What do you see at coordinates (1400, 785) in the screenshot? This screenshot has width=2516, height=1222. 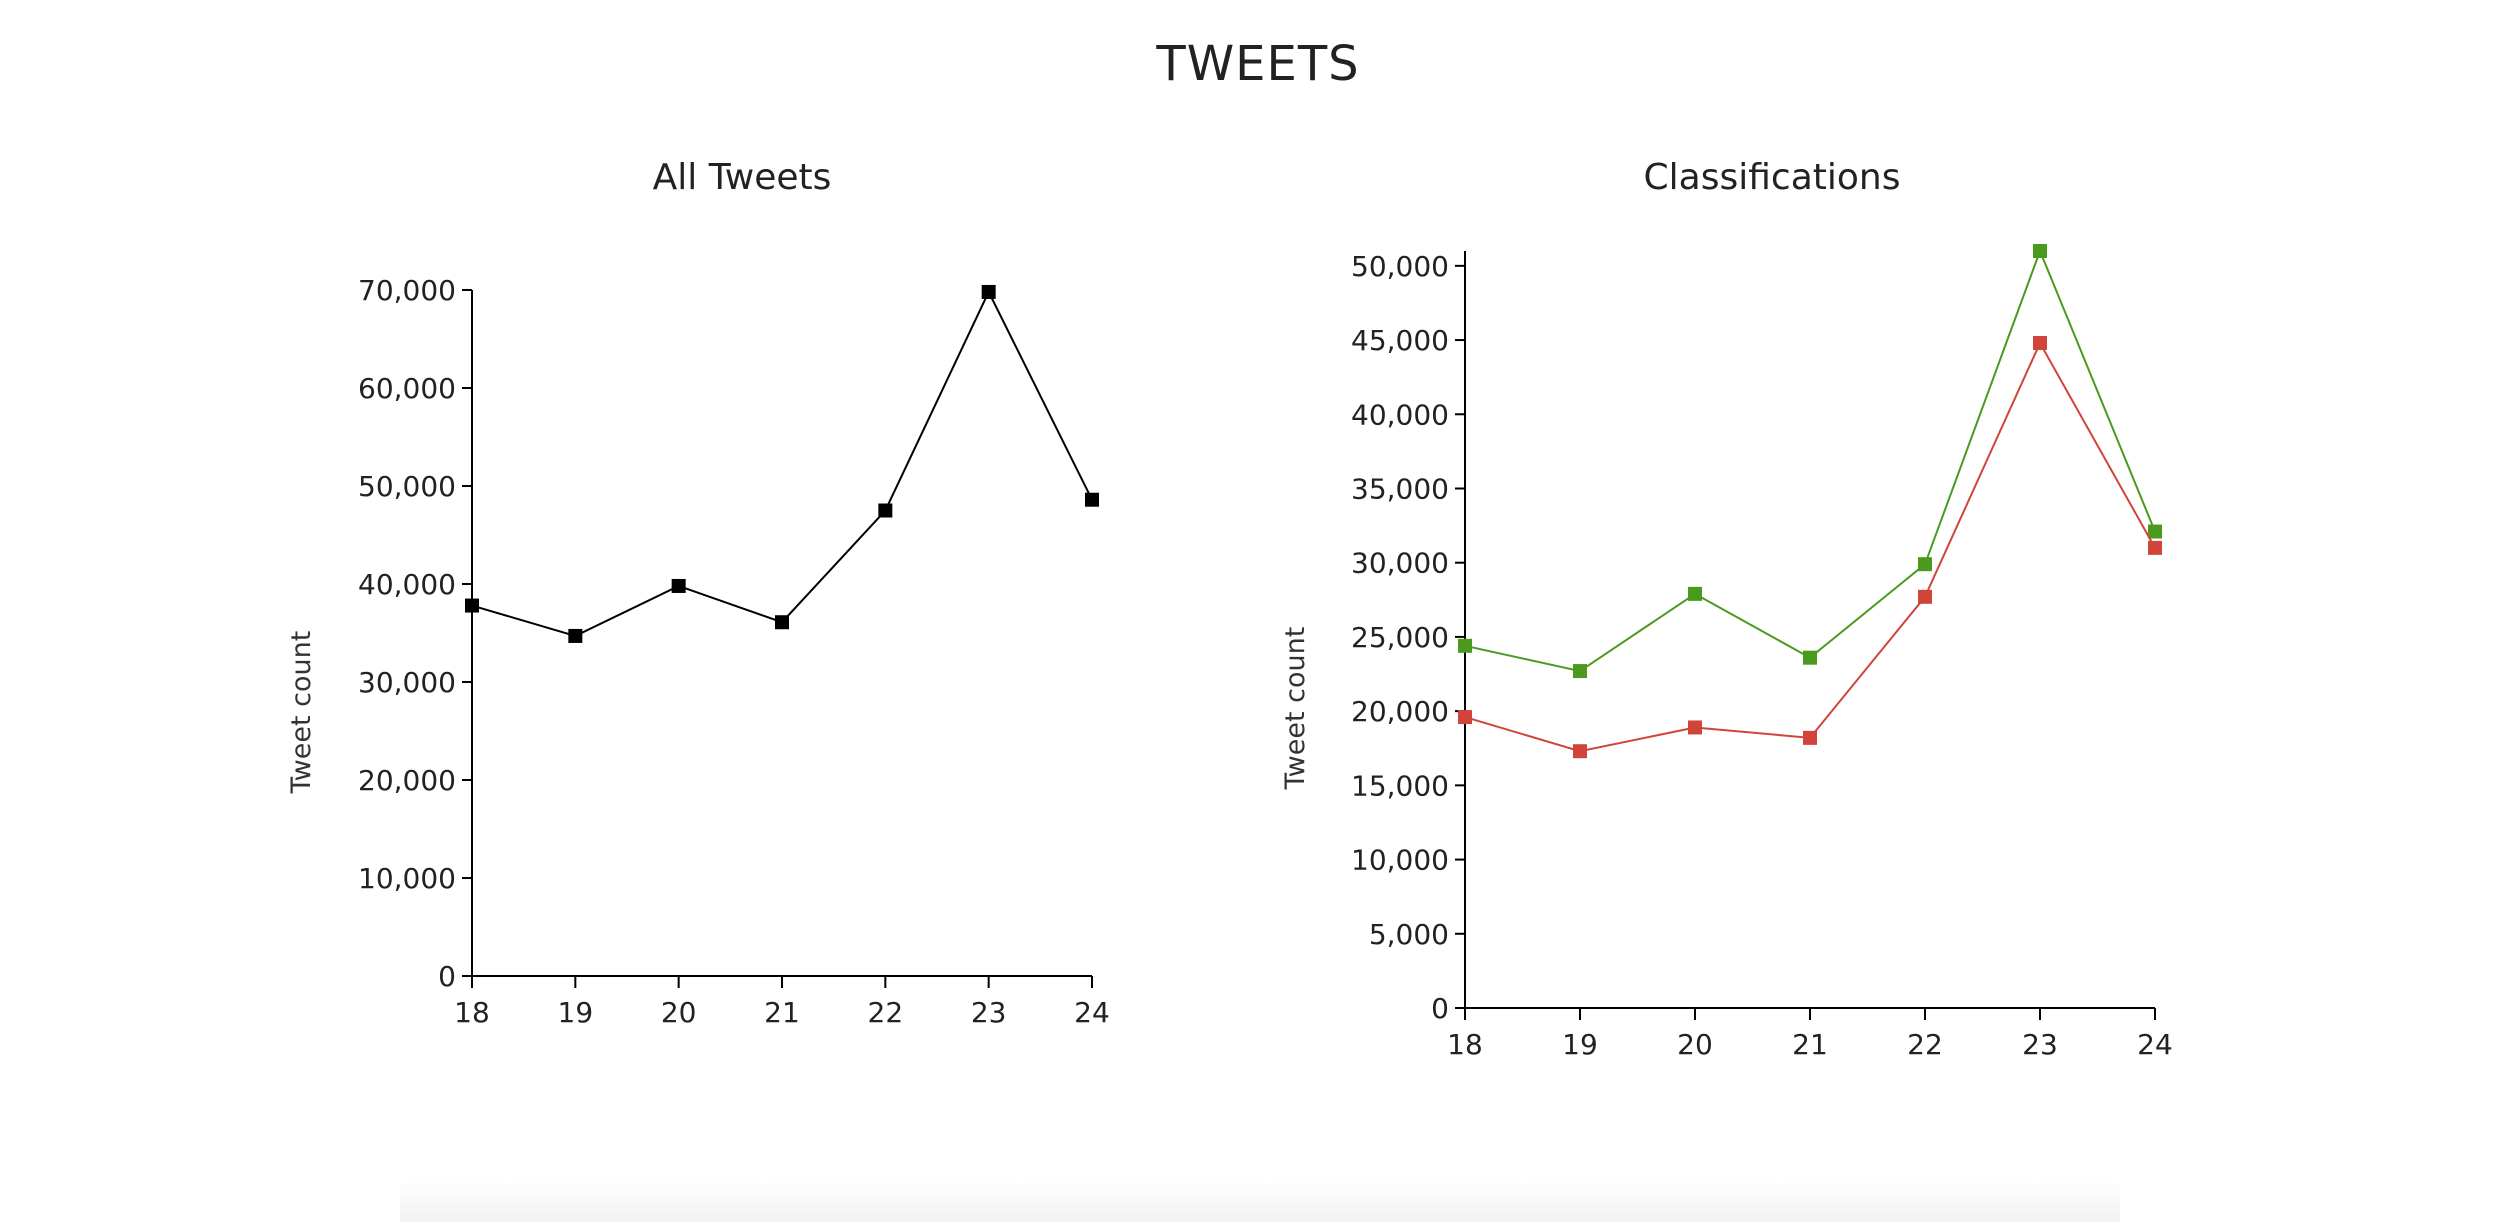 I see `y-tick-label: 15,000` at bounding box center [1400, 785].